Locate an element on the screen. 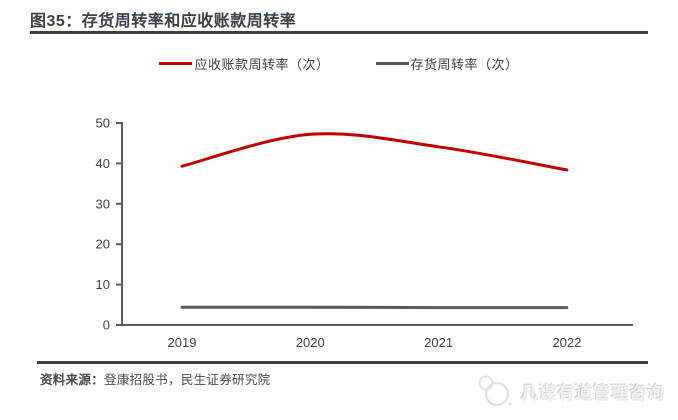  x-axis-tick-label: 2022 is located at coordinates (566, 342).